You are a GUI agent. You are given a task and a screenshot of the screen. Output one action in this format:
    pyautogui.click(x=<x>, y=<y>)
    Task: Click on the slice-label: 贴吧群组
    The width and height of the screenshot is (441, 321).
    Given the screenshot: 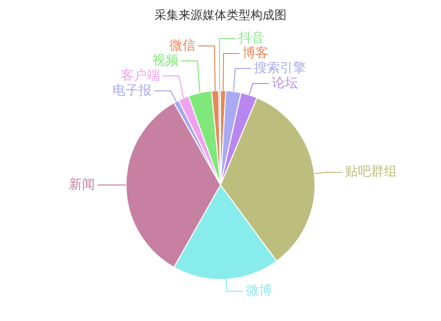 What is the action you would take?
    pyautogui.click(x=371, y=172)
    